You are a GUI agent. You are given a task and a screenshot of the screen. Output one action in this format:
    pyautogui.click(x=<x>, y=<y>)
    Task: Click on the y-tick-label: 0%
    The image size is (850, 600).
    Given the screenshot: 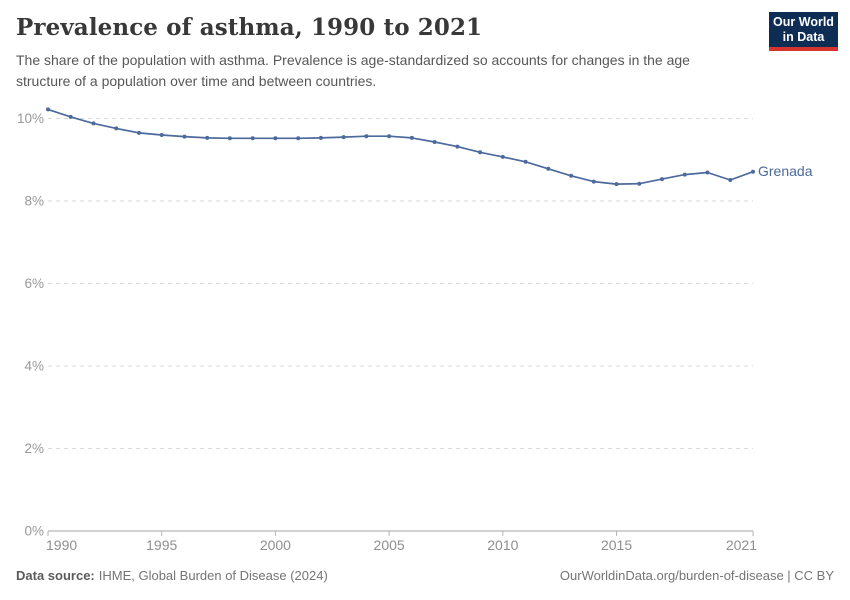 What is the action you would take?
    pyautogui.click(x=34, y=531)
    